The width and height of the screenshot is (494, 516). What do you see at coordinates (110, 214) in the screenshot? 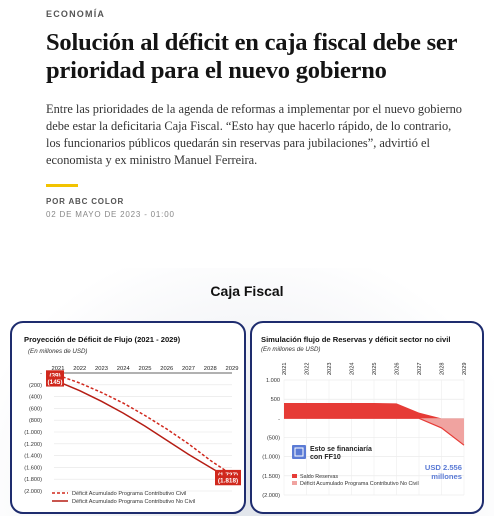
I see `publish-date: 02 DE MAYO DE 2023 - 01:00` at bounding box center [110, 214].